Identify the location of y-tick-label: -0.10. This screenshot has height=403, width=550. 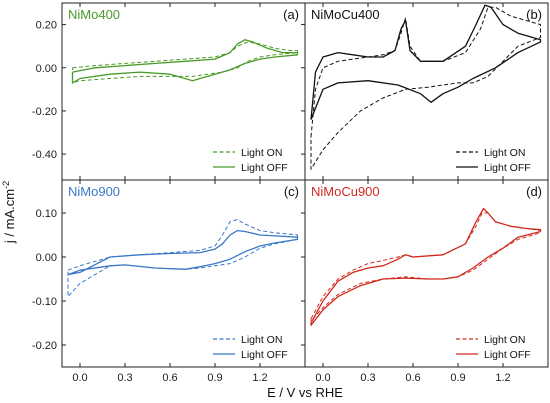
(44, 302).